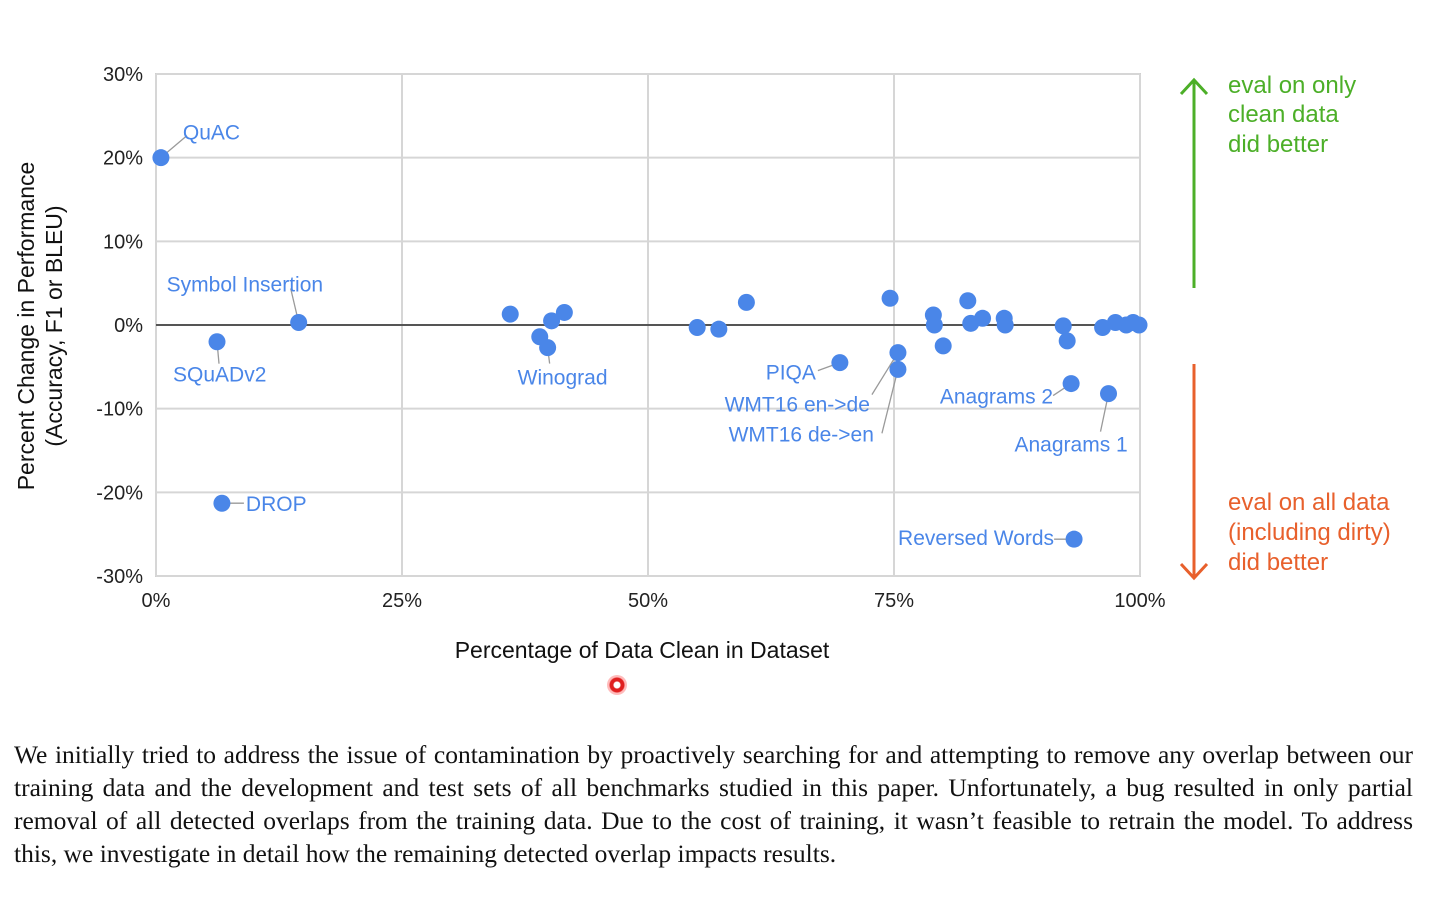 Image resolution: width=1429 pixels, height=912 pixels. I want to click on y-tick-label: -10%, so click(119, 410).